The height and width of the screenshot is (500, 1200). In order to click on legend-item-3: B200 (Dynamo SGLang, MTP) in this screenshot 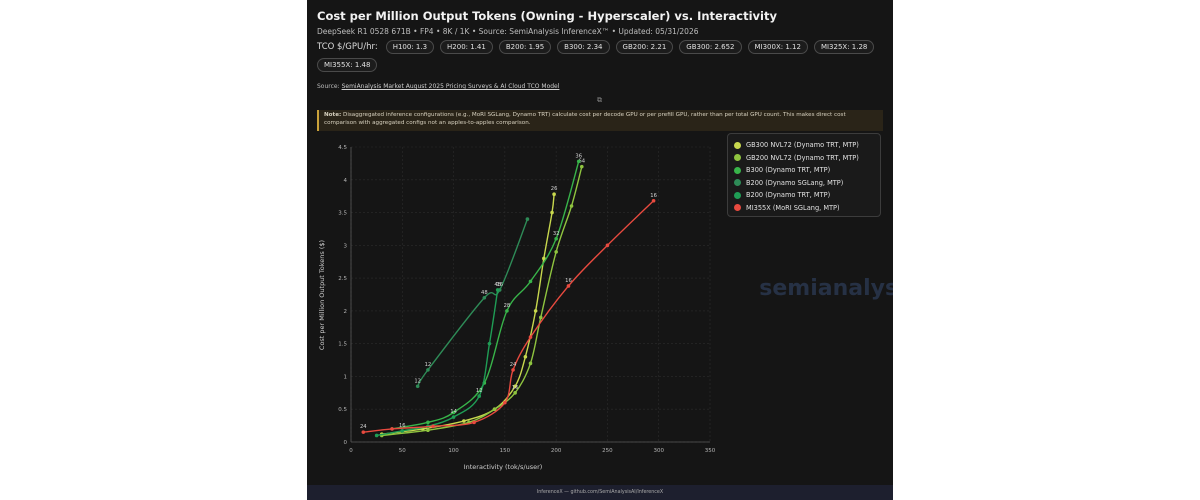, I will do `click(804, 183)`.